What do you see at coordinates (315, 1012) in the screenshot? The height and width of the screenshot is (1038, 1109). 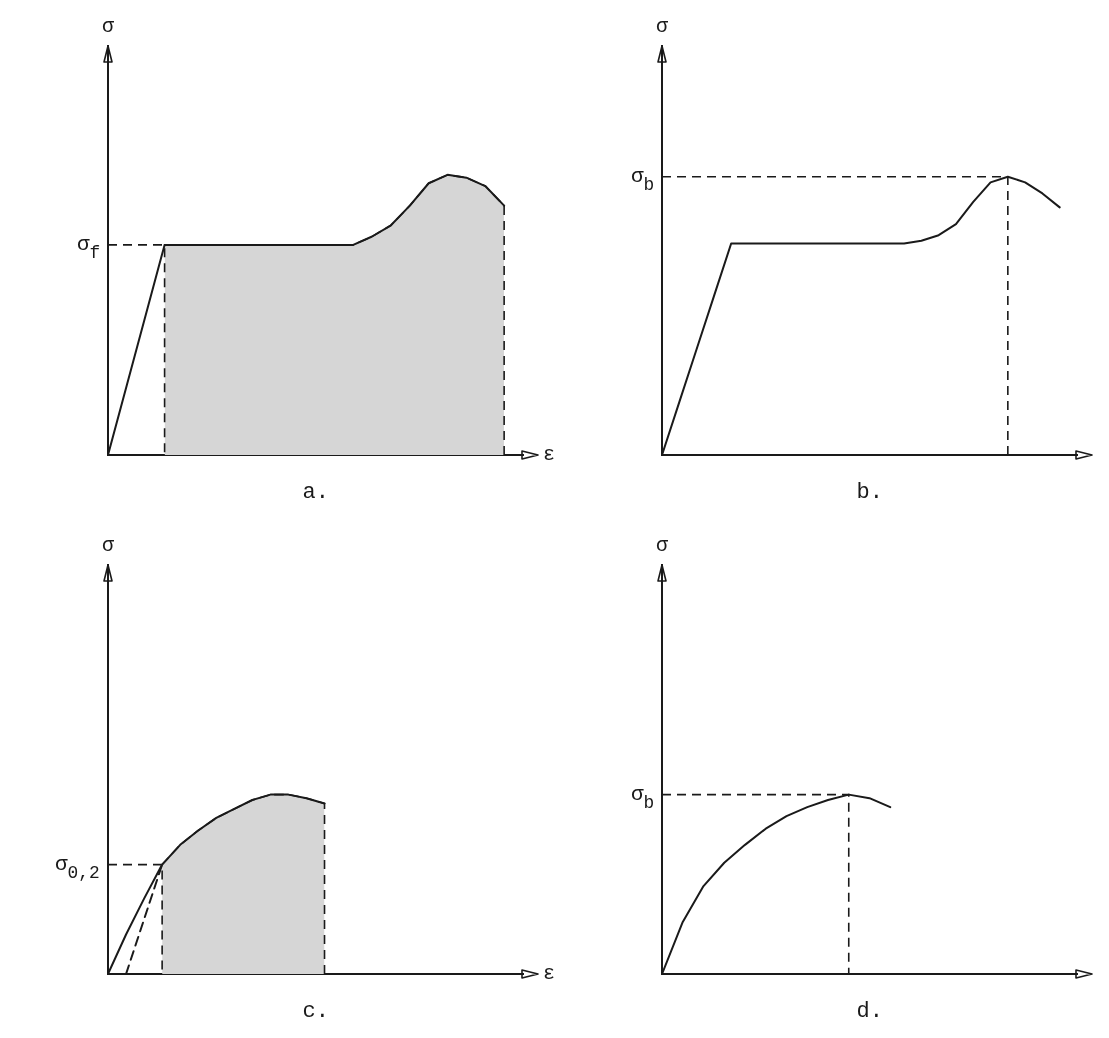 I see `text: c.` at bounding box center [315, 1012].